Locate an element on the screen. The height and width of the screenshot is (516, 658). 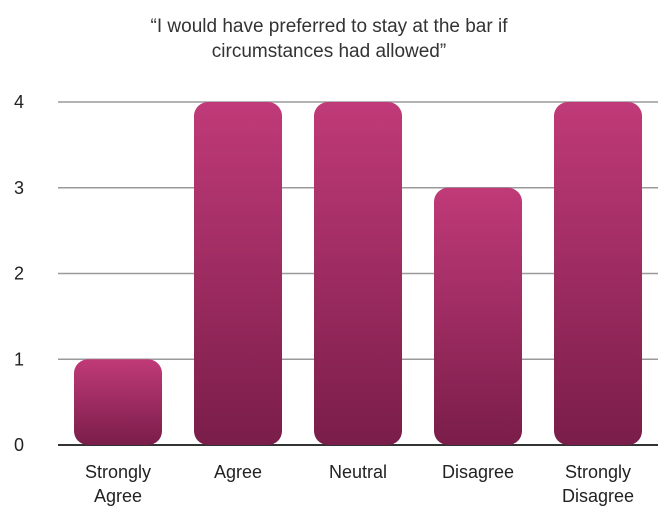
x-category-label: Neutral is located at coordinates (358, 472).